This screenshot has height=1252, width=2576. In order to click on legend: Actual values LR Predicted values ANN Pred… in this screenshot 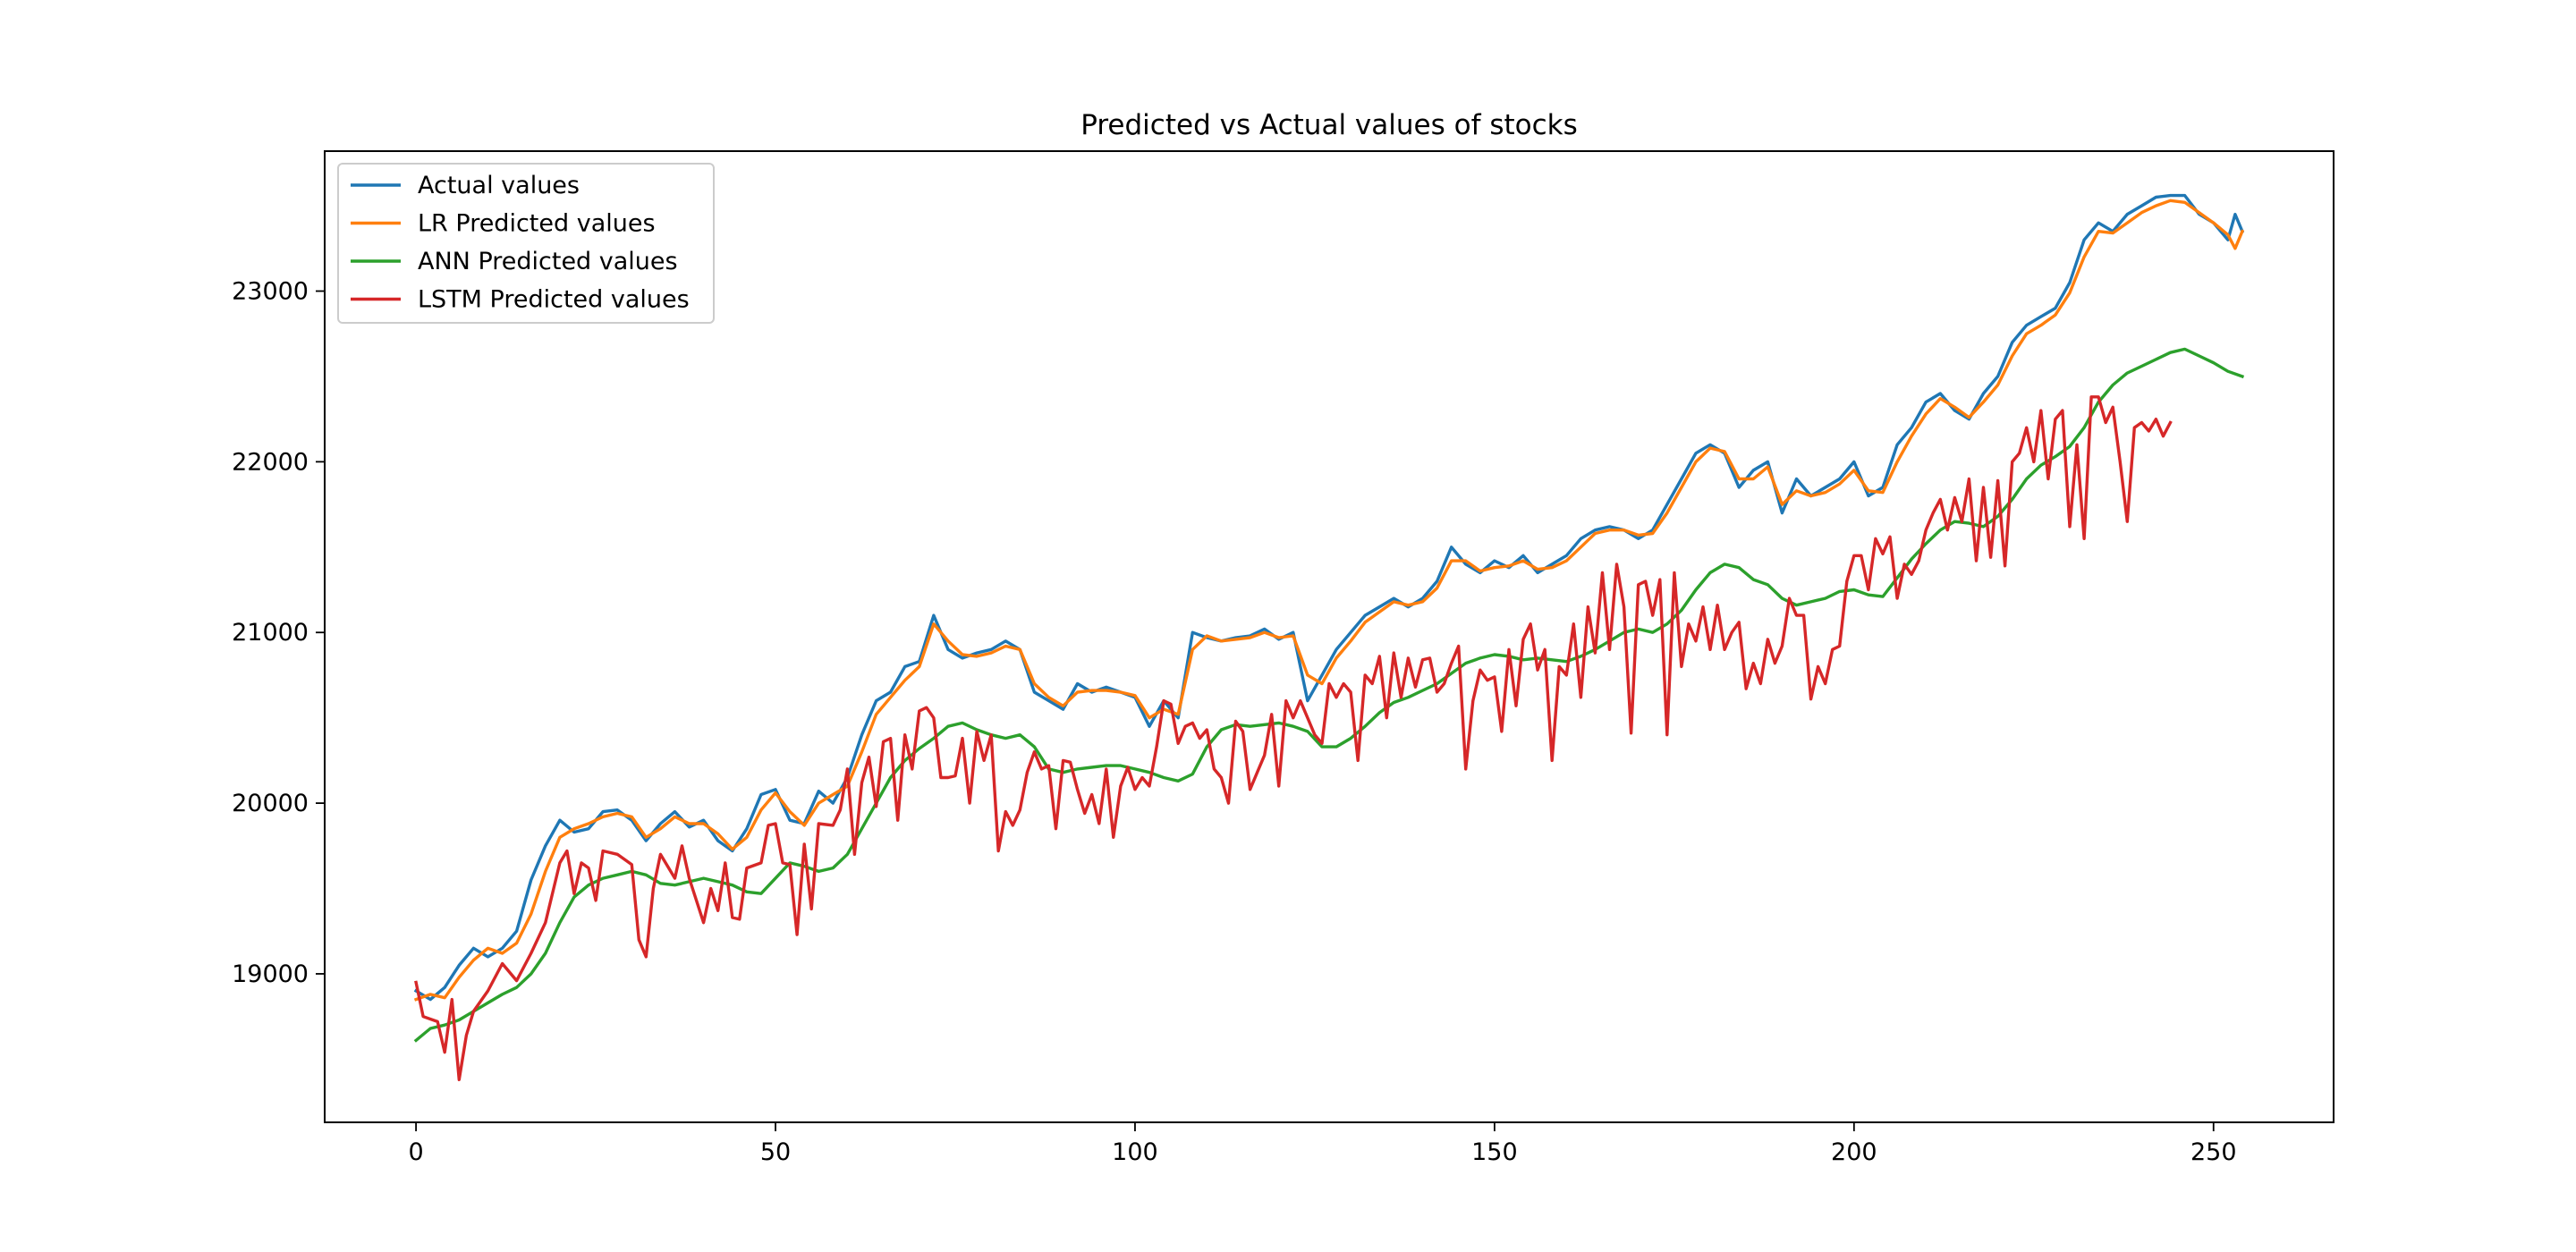, I will do `click(526, 243)`.